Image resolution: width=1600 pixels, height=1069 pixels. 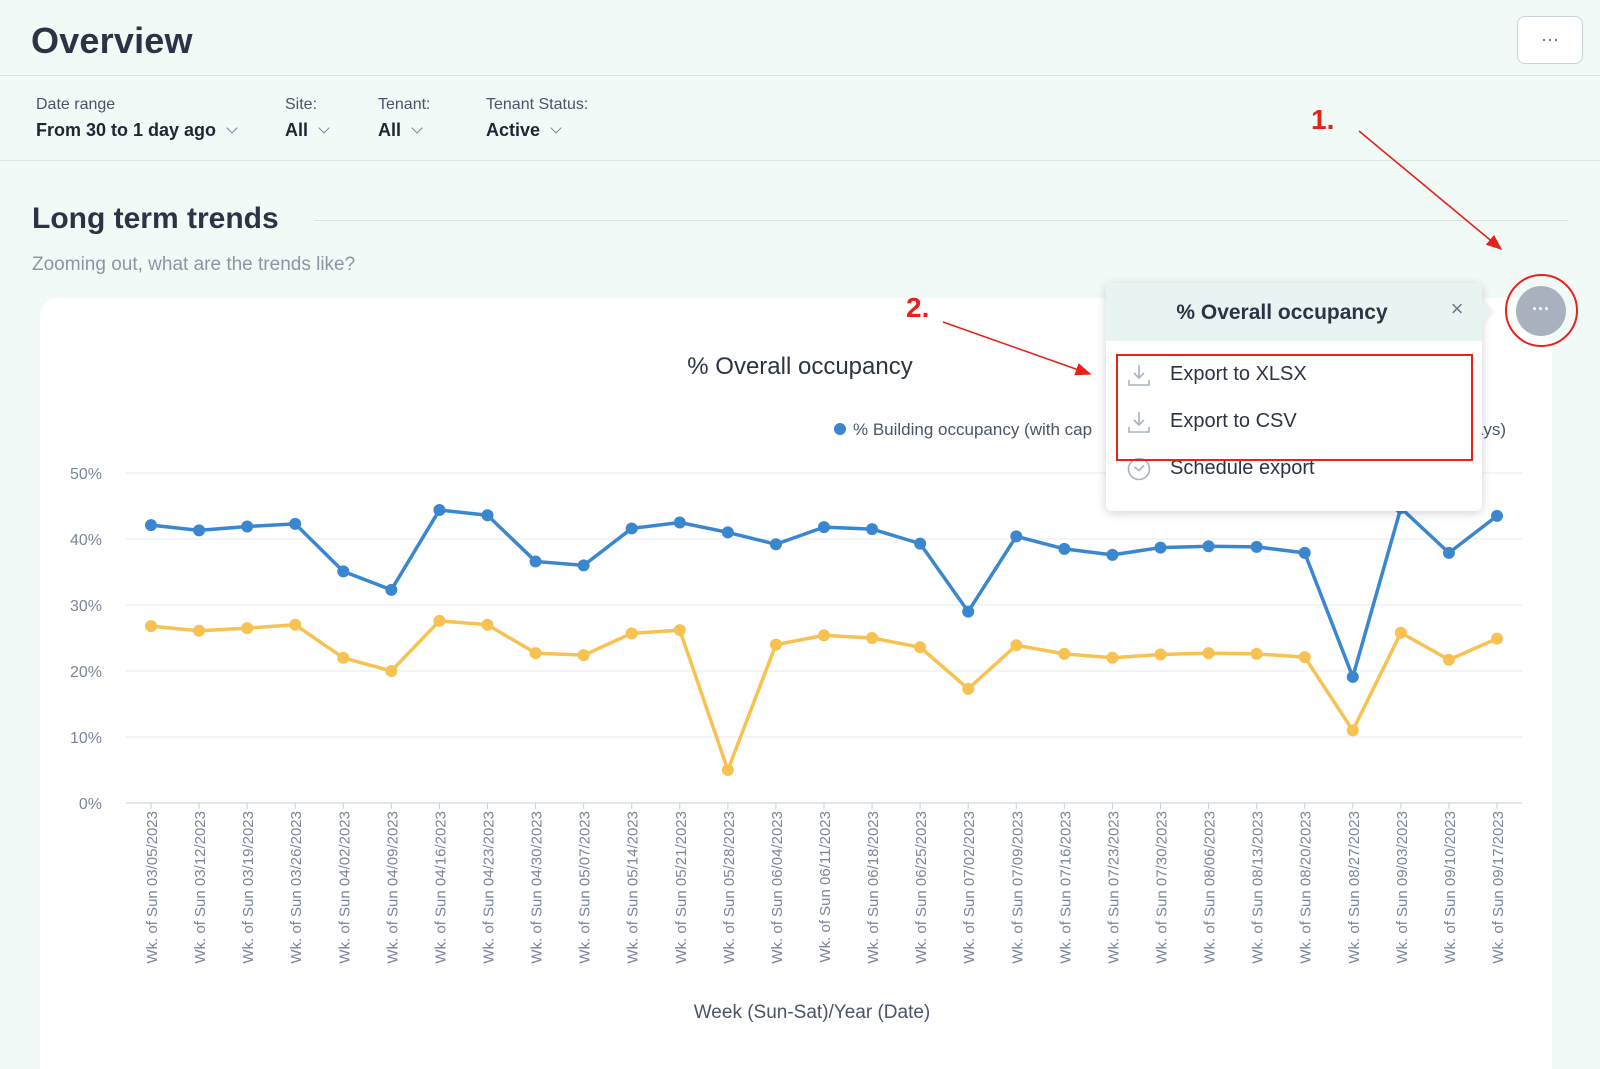 I want to click on annotation-step-2: 2., so click(x=918, y=307).